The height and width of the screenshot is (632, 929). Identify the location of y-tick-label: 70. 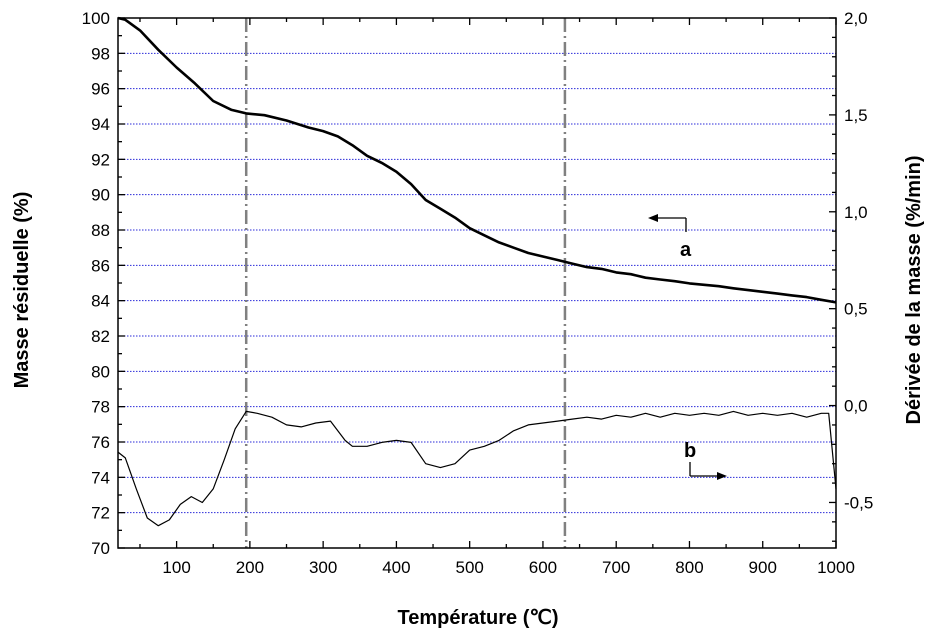
(100, 548).